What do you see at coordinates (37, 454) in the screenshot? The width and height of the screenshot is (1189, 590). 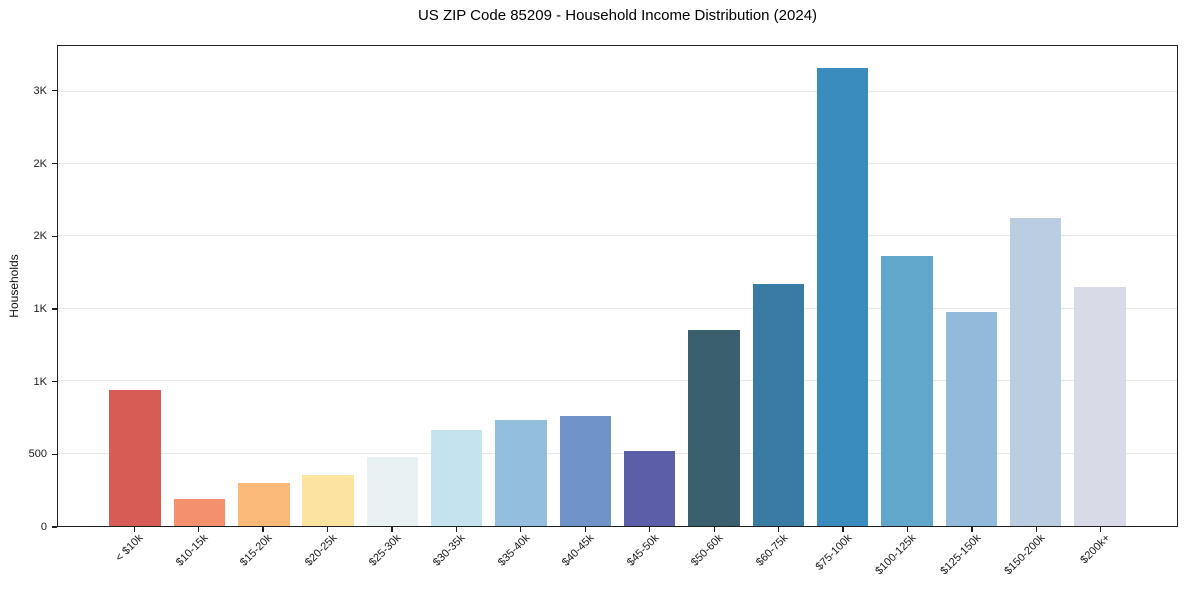 I see `y-tick-label: 500` at bounding box center [37, 454].